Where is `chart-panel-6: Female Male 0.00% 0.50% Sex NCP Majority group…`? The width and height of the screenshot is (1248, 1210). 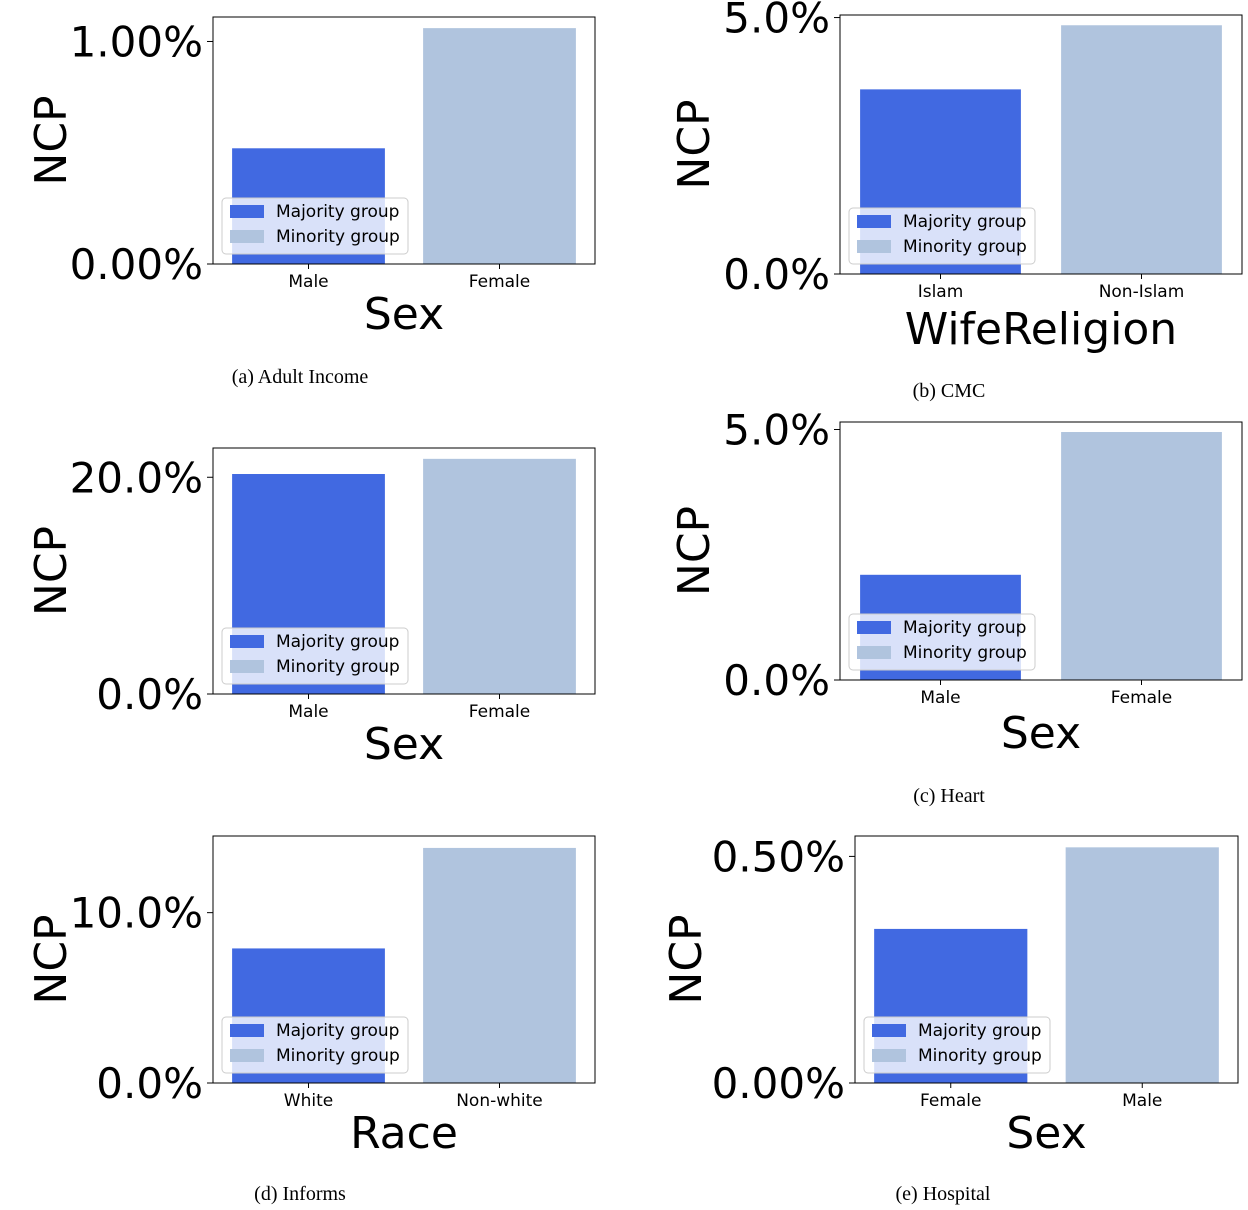 chart-panel-6: Female Male 0.00% 0.50% Sex NCP Majority group… is located at coordinates (950, 1018).